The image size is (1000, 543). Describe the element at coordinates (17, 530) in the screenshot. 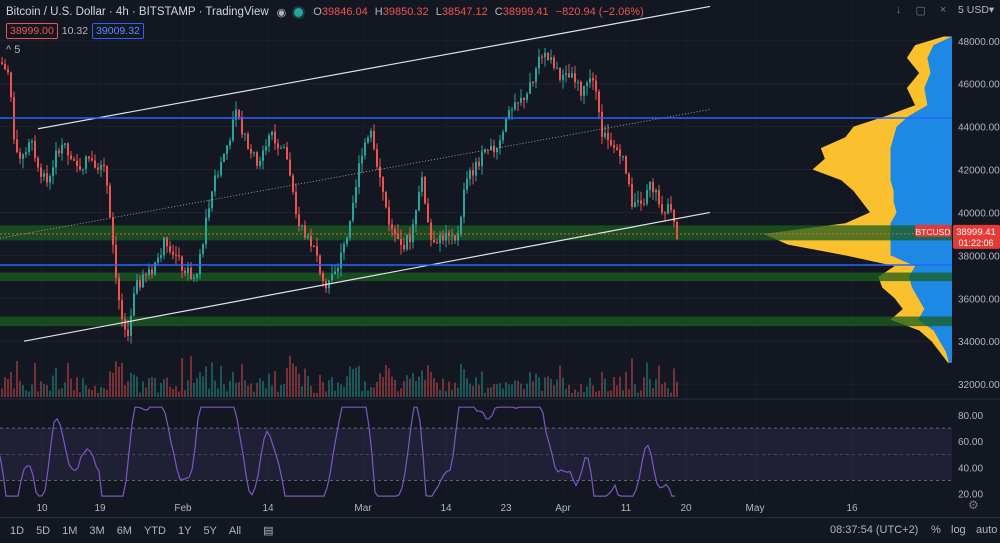

I see `timeframe-1d: 1D` at that location.